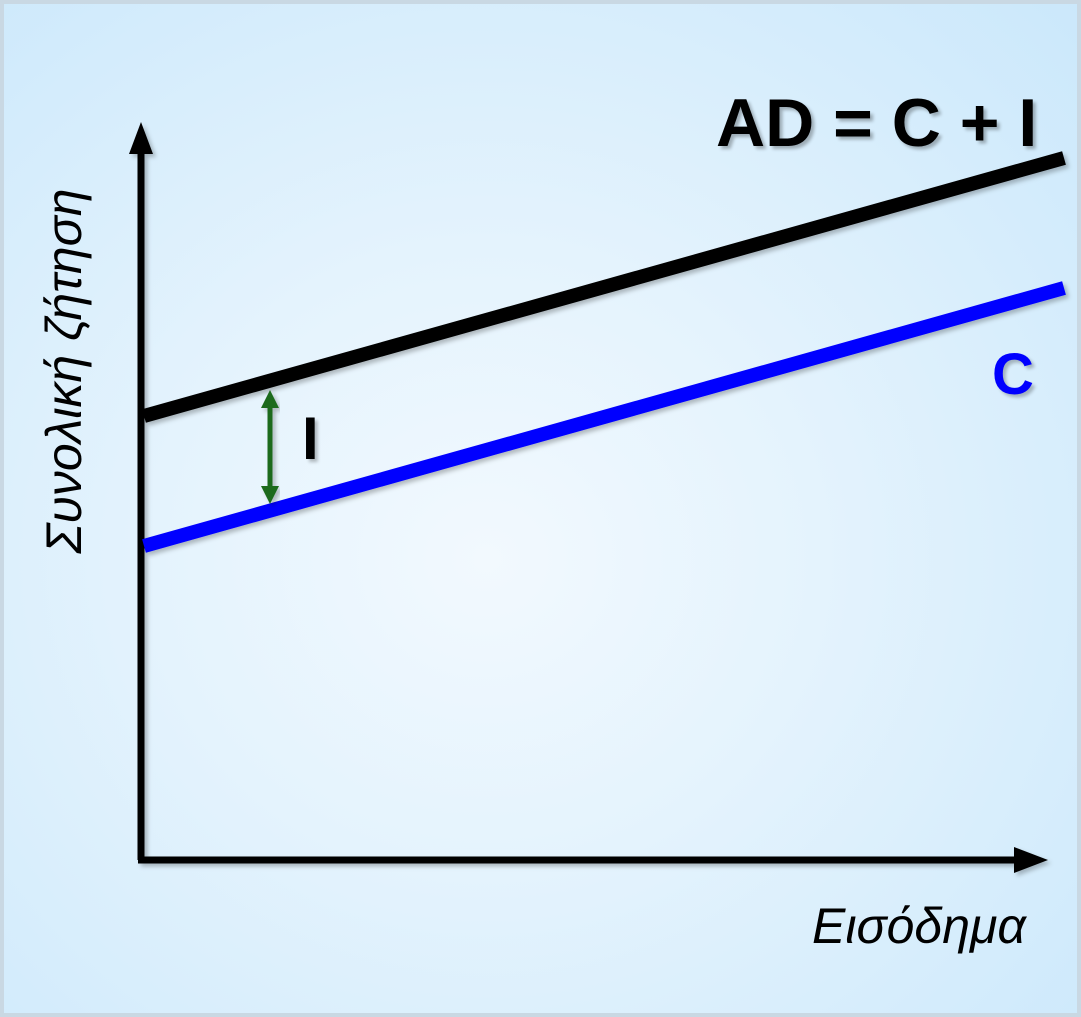 Image resolution: width=1081 pixels, height=1017 pixels. What do you see at coordinates (1013, 374) in the screenshot?
I see `c-line-label: C` at bounding box center [1013, 374].